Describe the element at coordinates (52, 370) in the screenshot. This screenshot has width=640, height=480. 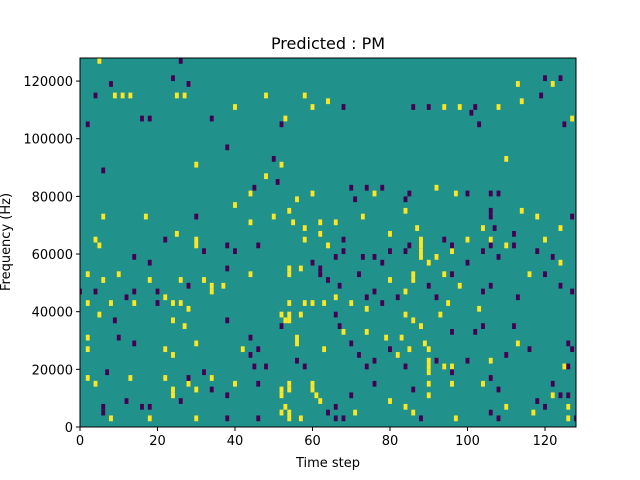
I see `y-tick-label: 20000` at that location.